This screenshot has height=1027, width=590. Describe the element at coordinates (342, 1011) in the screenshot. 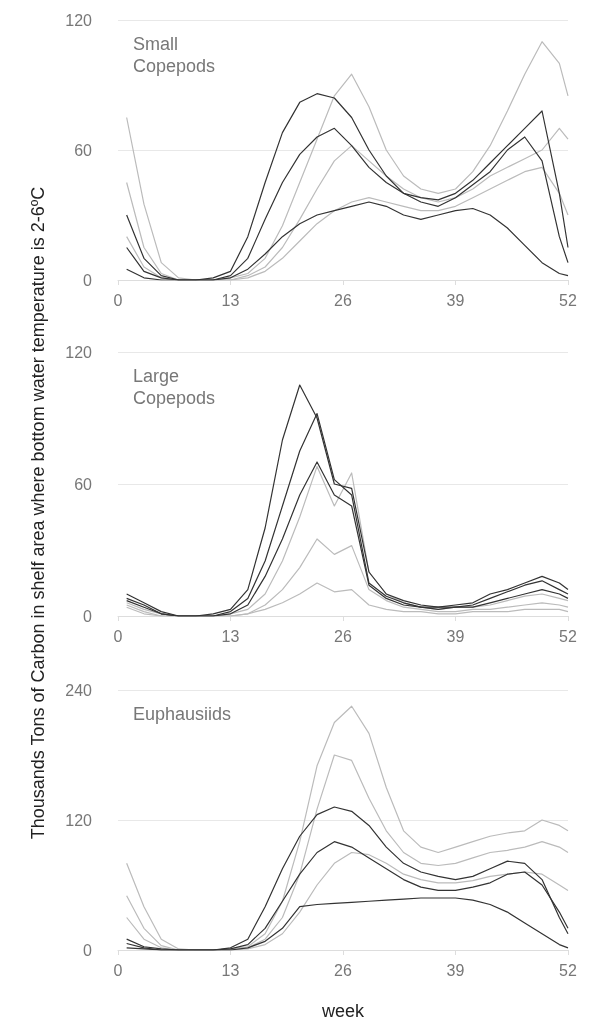

I see `x-axis-title: week` at that location.